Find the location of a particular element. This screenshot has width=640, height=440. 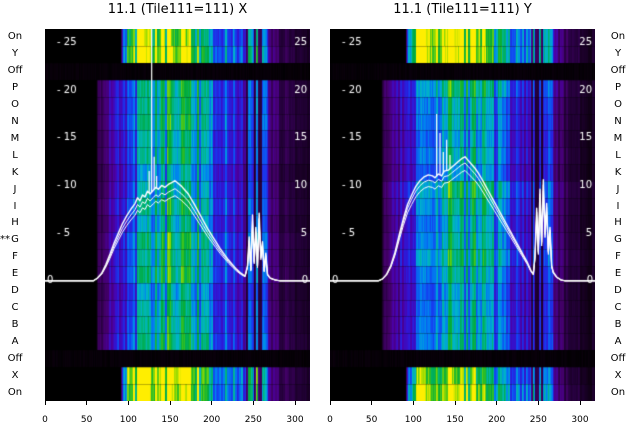

row-label-right: D is located at coordinates (618, 291).